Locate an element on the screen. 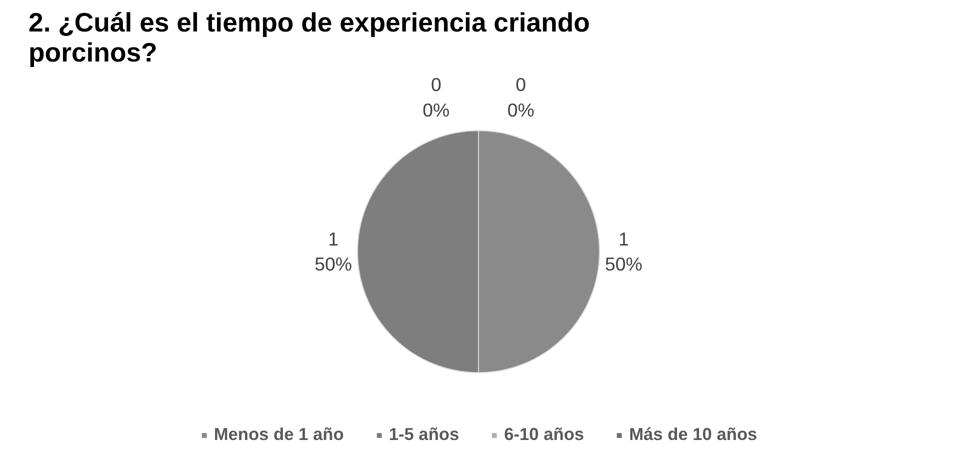 The height and width of the screenshot is (460, 956). legend-label: Más de 10 años is located at coordinates (693, 434).